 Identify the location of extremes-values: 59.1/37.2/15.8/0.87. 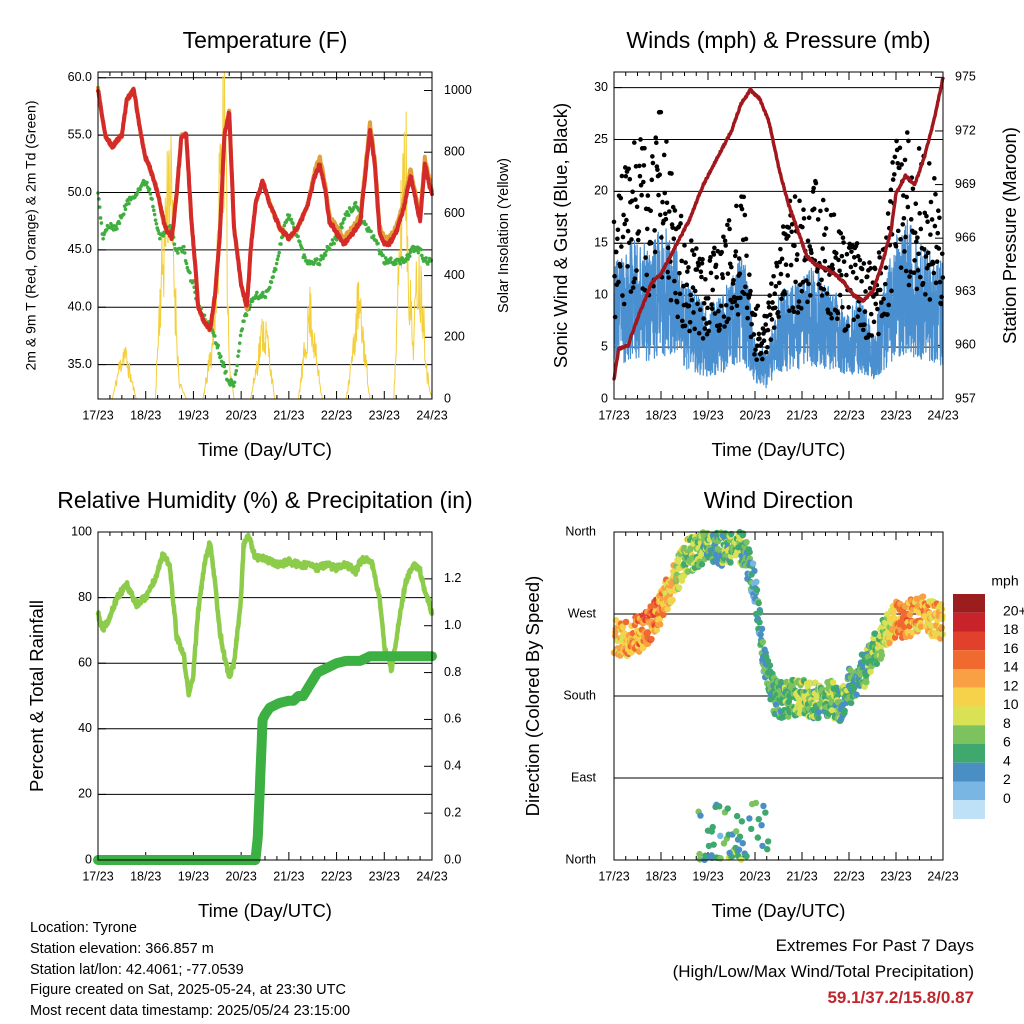
(900, 997).